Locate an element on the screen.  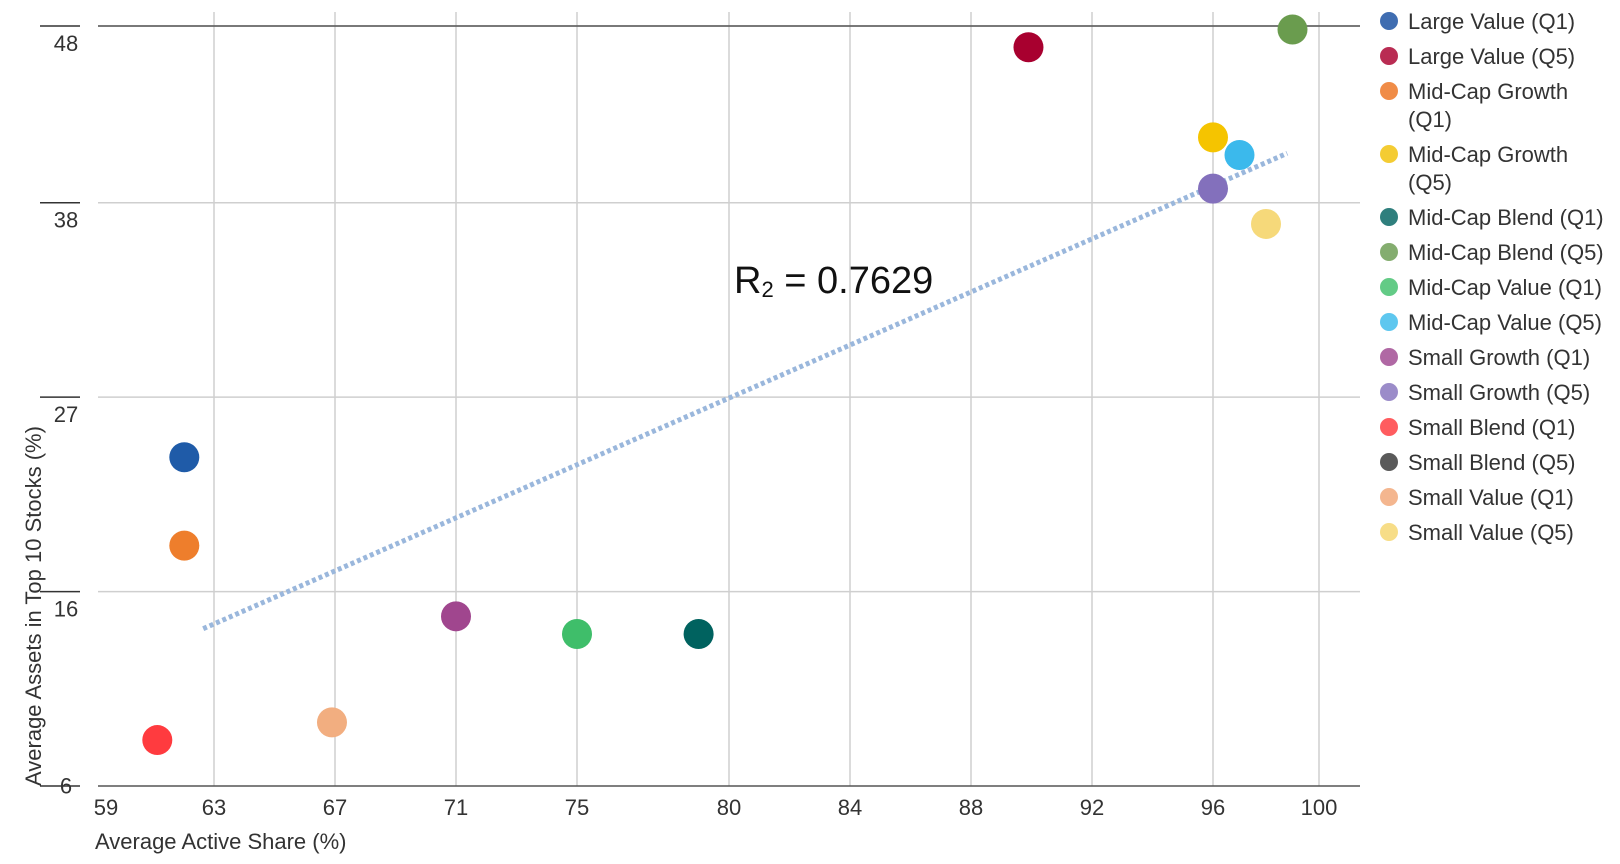
data-point-small-growth-q1 is located at coordinates (456, 616).